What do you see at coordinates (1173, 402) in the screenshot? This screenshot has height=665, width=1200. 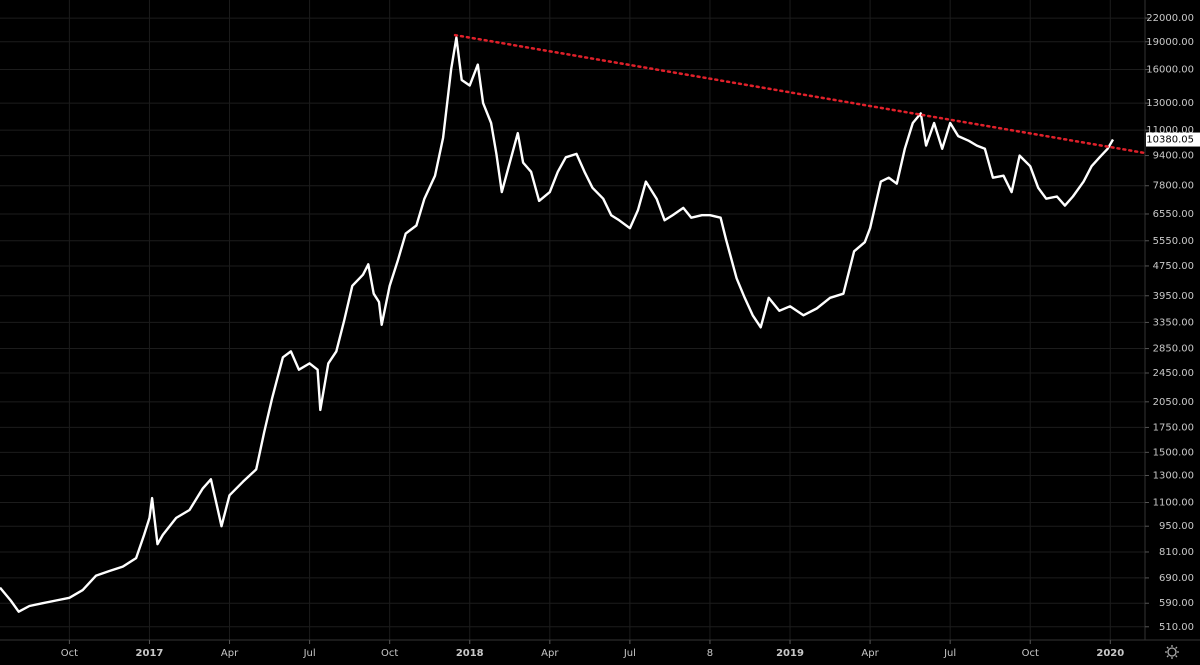 I see `y-tick-label: 2050.00` at bounding box center [1173, 402].